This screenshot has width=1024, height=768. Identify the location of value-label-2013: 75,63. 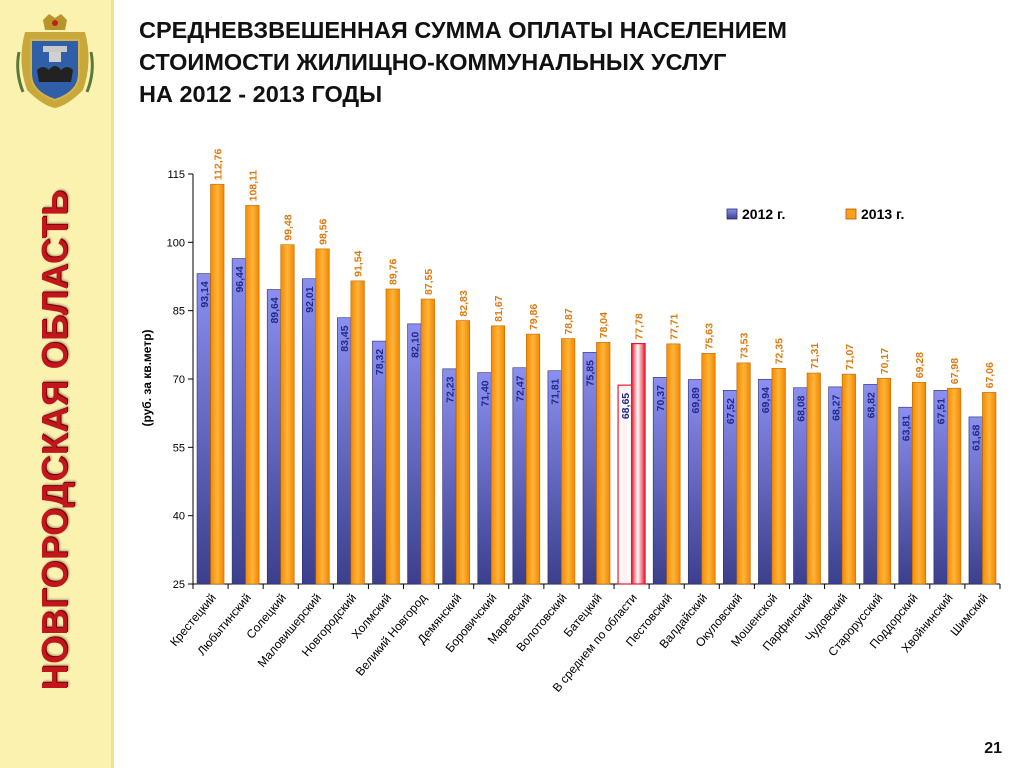
(710, 336).